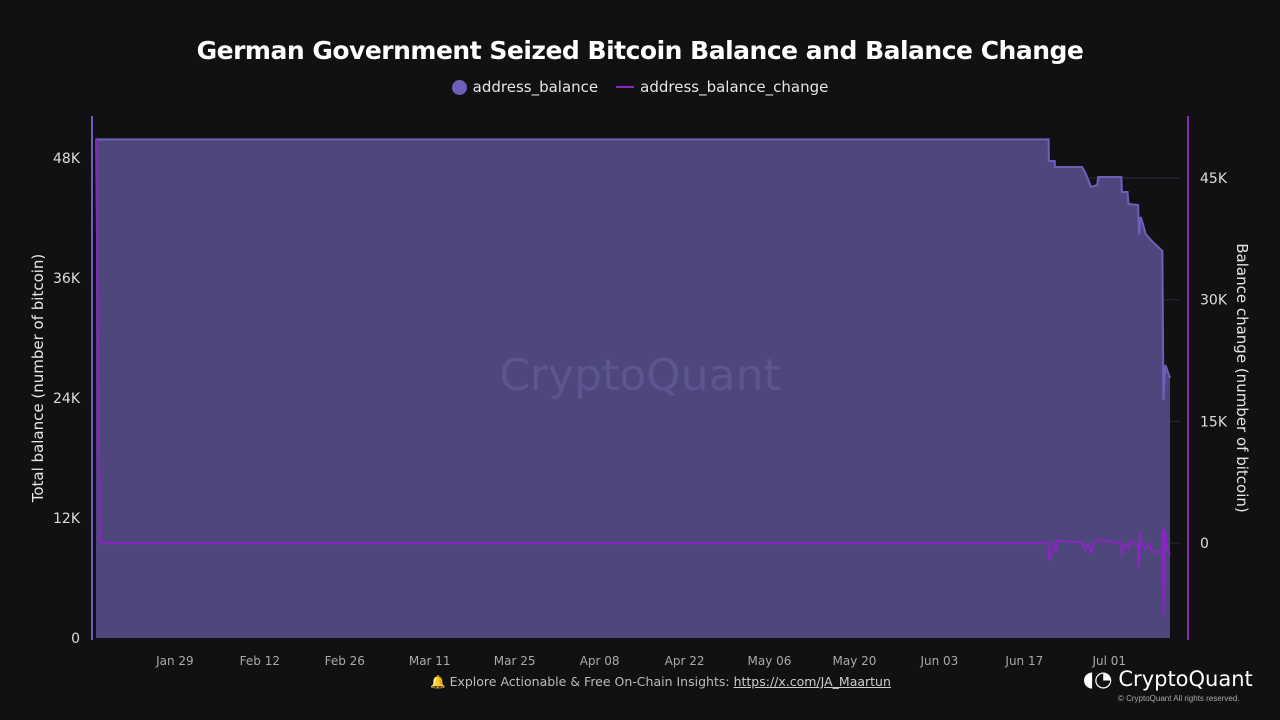  I want to click on legend-item-balance: address_balance, so click(525, 87).